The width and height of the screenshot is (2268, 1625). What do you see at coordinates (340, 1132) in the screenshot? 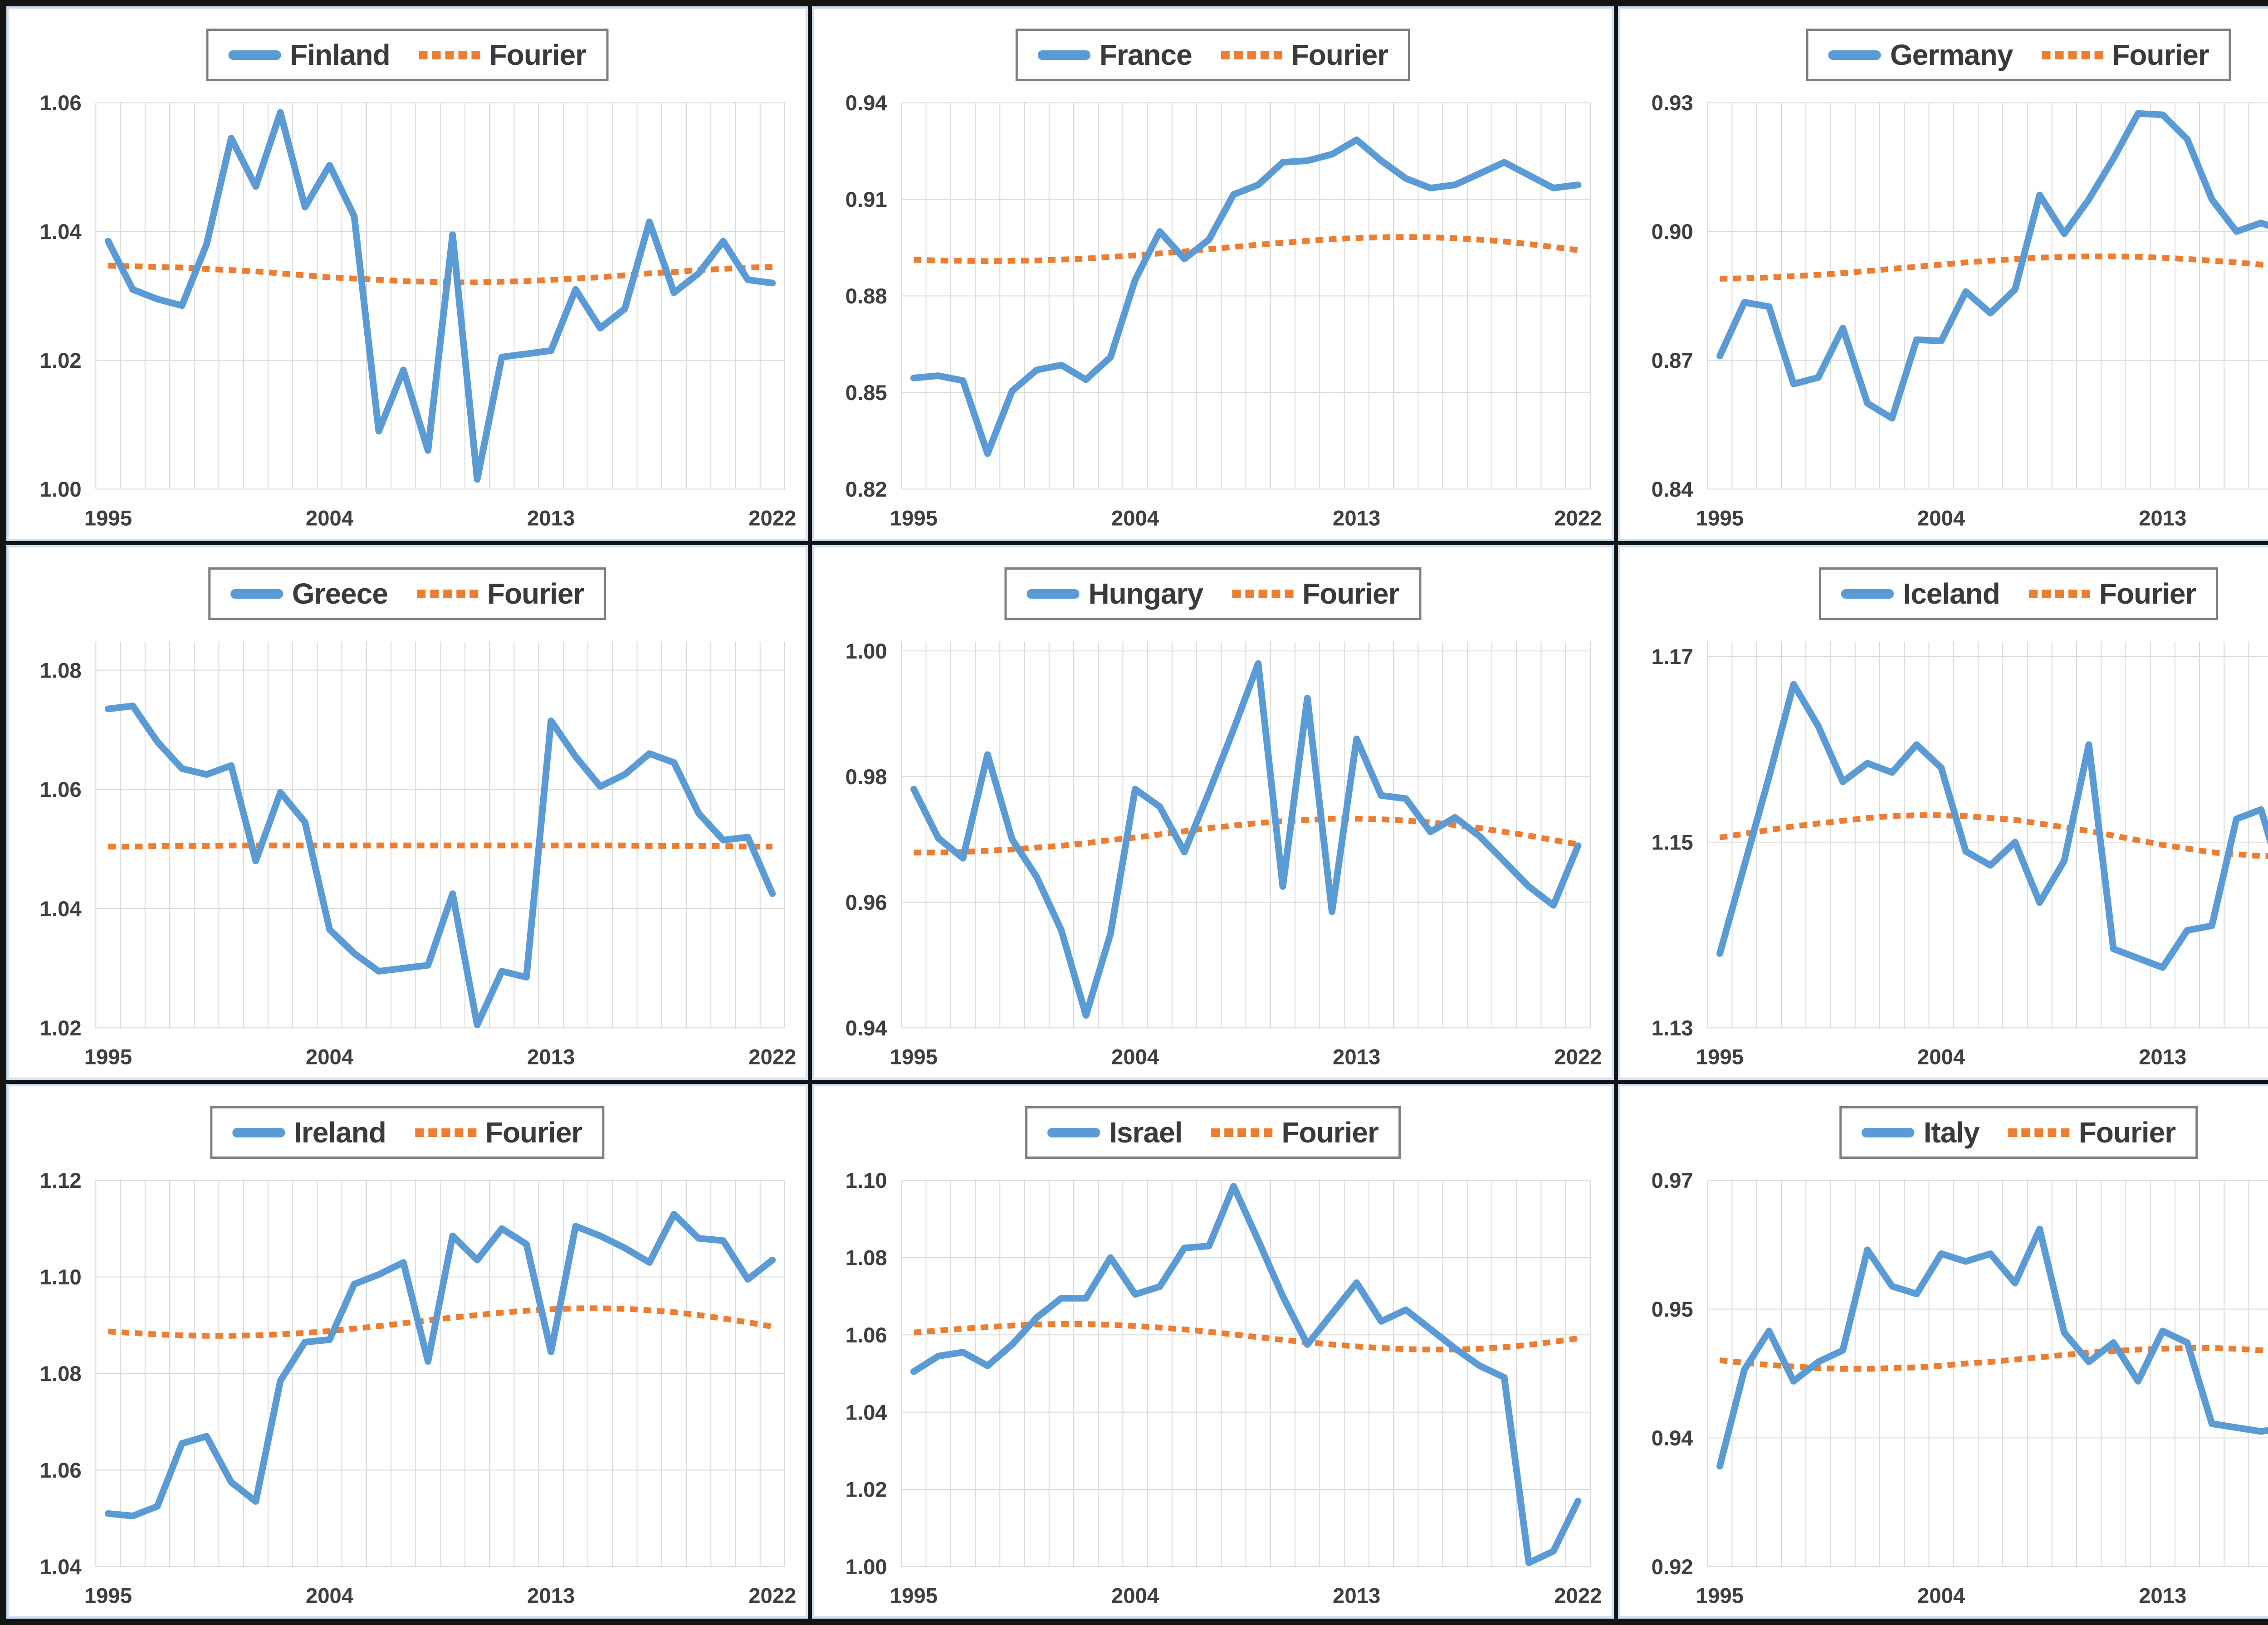
I see `legend-country-label: Ireland` at bounding box center [340, 1132].